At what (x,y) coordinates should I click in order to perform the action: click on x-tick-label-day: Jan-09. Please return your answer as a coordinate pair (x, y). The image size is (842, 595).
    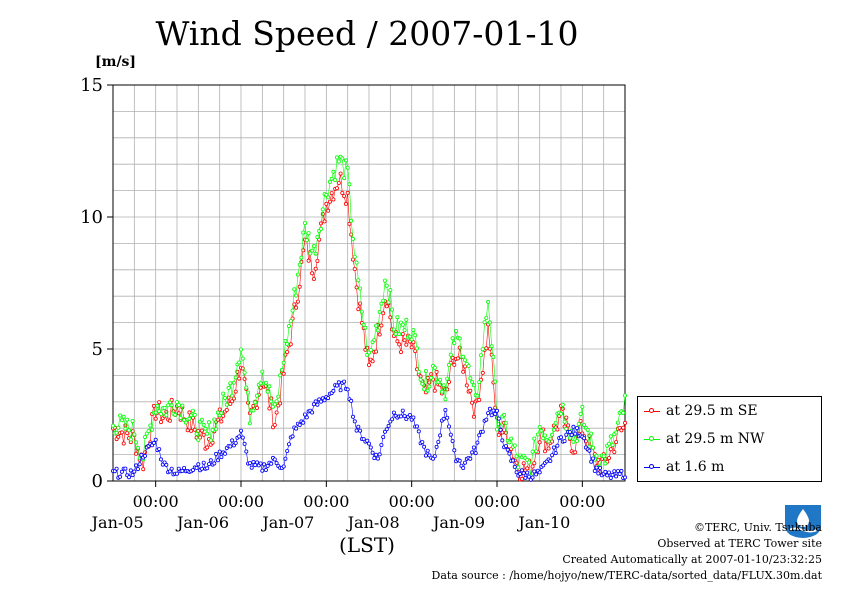
    Looking at the image, I should click on (458, 522).